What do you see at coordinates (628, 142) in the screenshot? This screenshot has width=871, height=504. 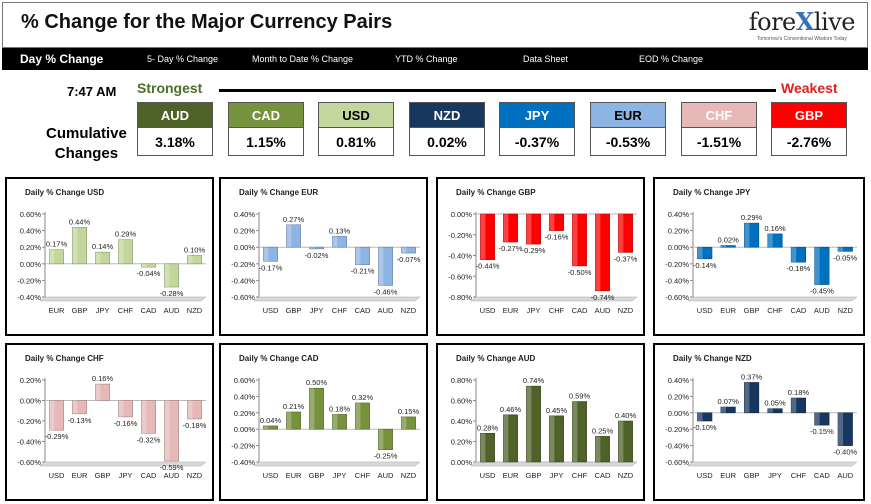 I see `currency-value-eur: -0.53%` at bounding box center [628, 142].